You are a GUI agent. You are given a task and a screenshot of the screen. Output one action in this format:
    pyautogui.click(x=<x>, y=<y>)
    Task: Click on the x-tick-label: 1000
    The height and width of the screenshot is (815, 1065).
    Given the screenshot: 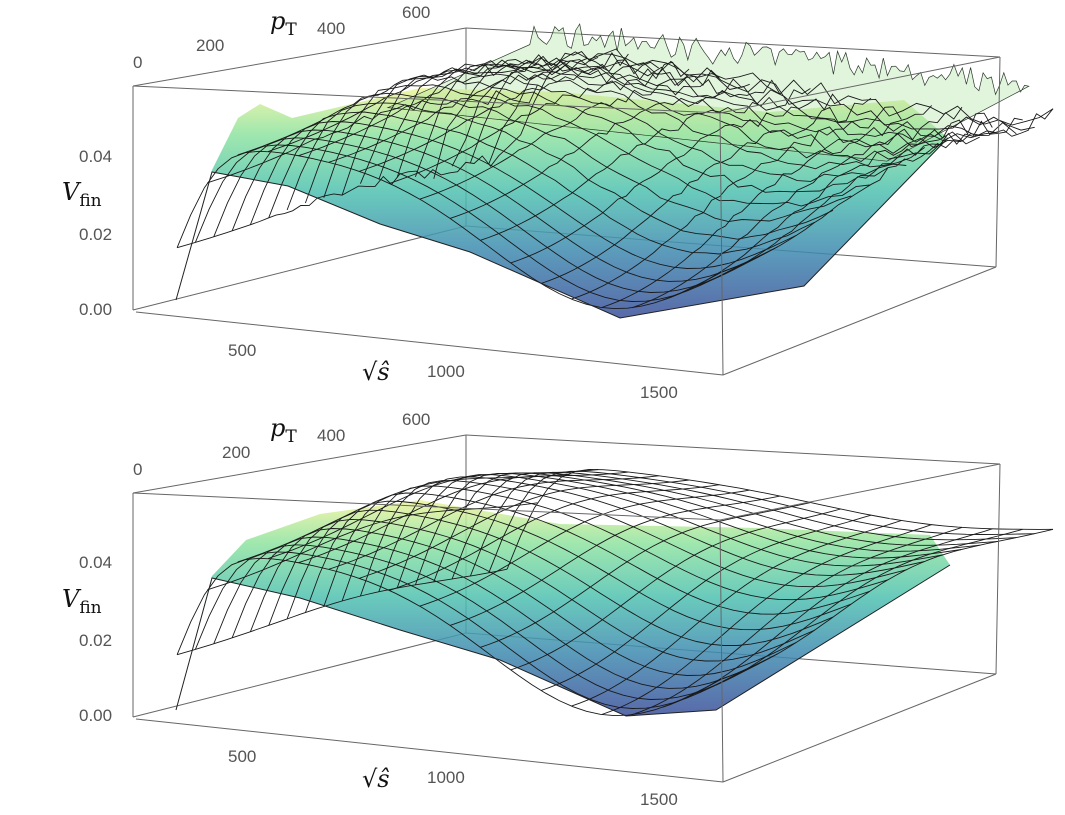 What is the action you would take?
    pyautogui.click(x=446, y=371)
    